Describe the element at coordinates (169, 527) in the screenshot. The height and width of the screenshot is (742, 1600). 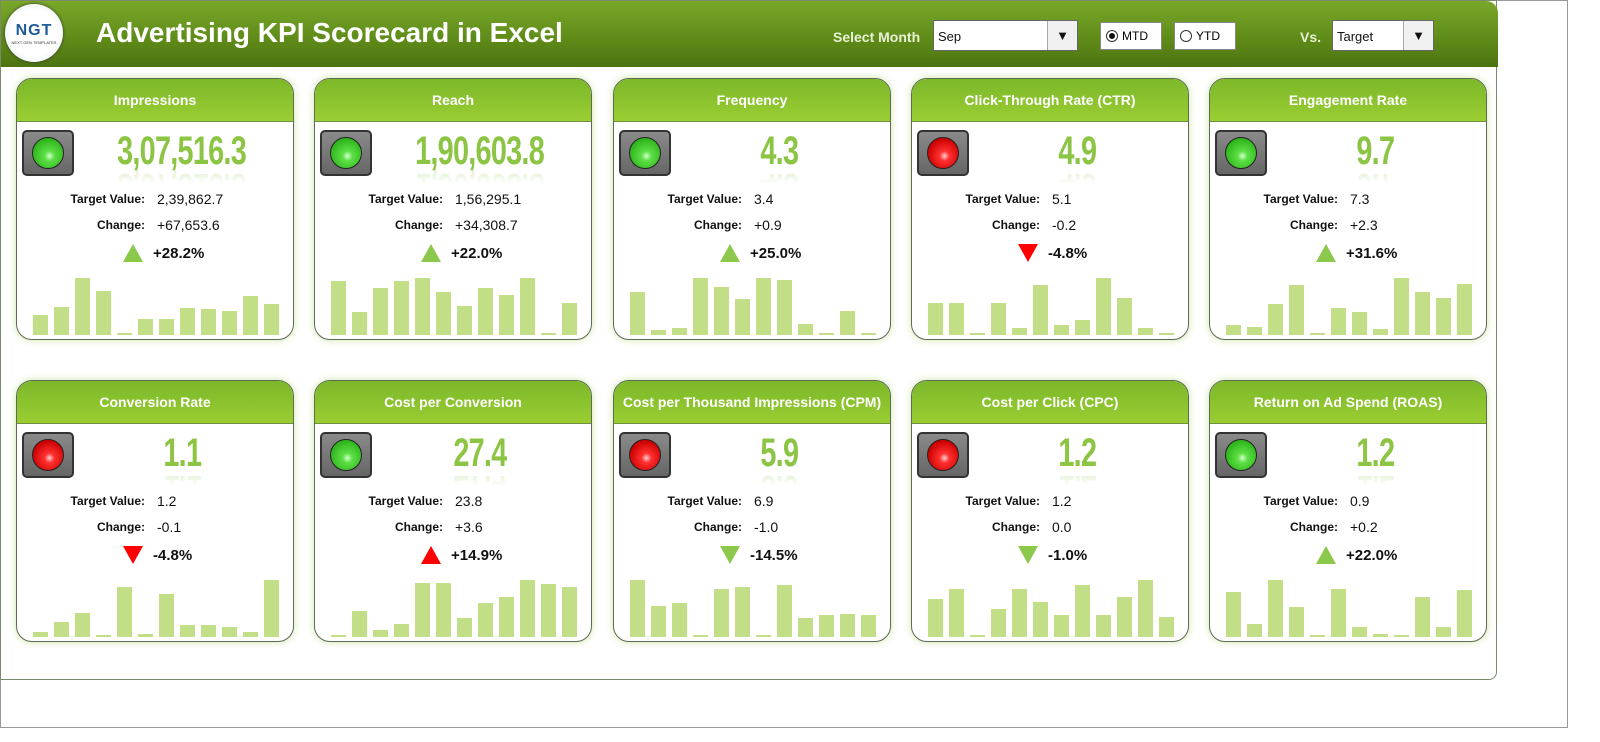
I see `change-value: -0.1` at that location.